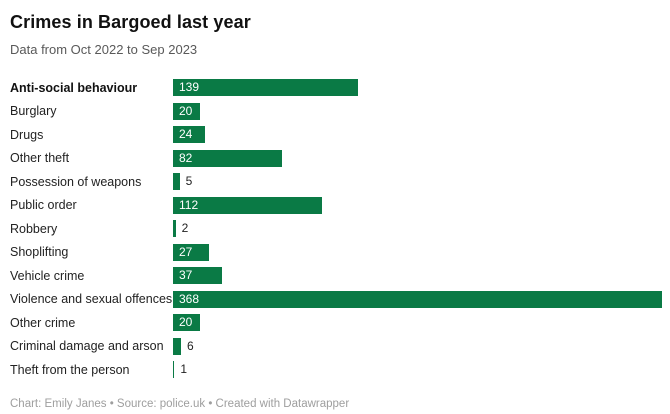 The height and width of the screenshot is (414, 670). Describe the element at coordinates (417, 158) in the screenshot. I see `bar-track: 82` at that location.